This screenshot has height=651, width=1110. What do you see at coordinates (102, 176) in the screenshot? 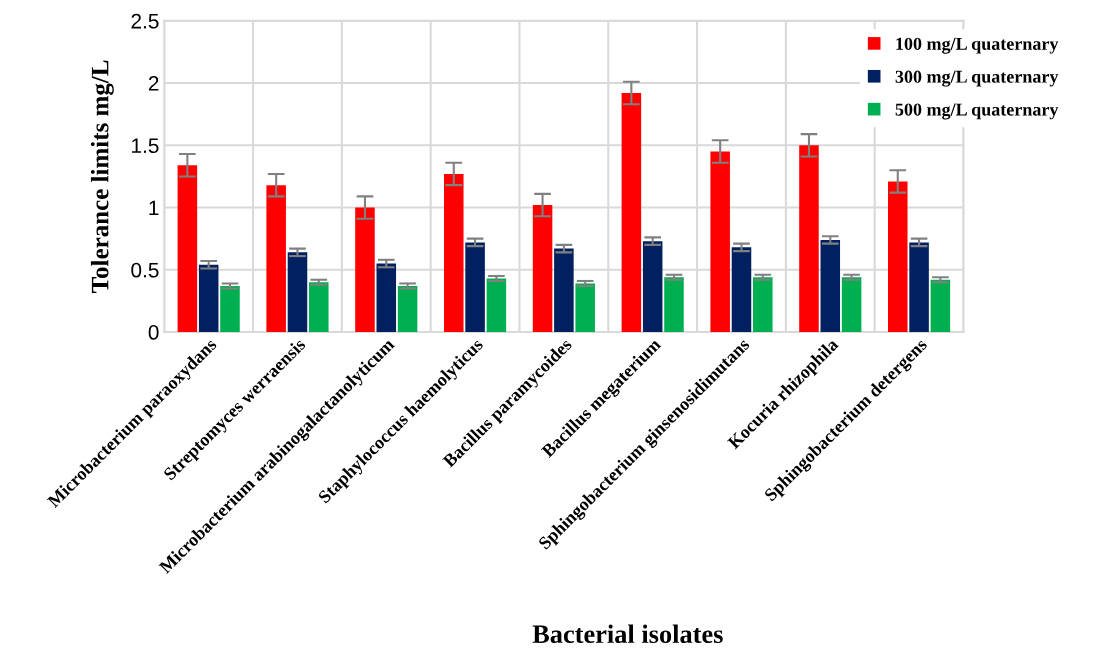
I see `y-axis-title: Tolerance limits mg/L` at bounding box center [102, 176].